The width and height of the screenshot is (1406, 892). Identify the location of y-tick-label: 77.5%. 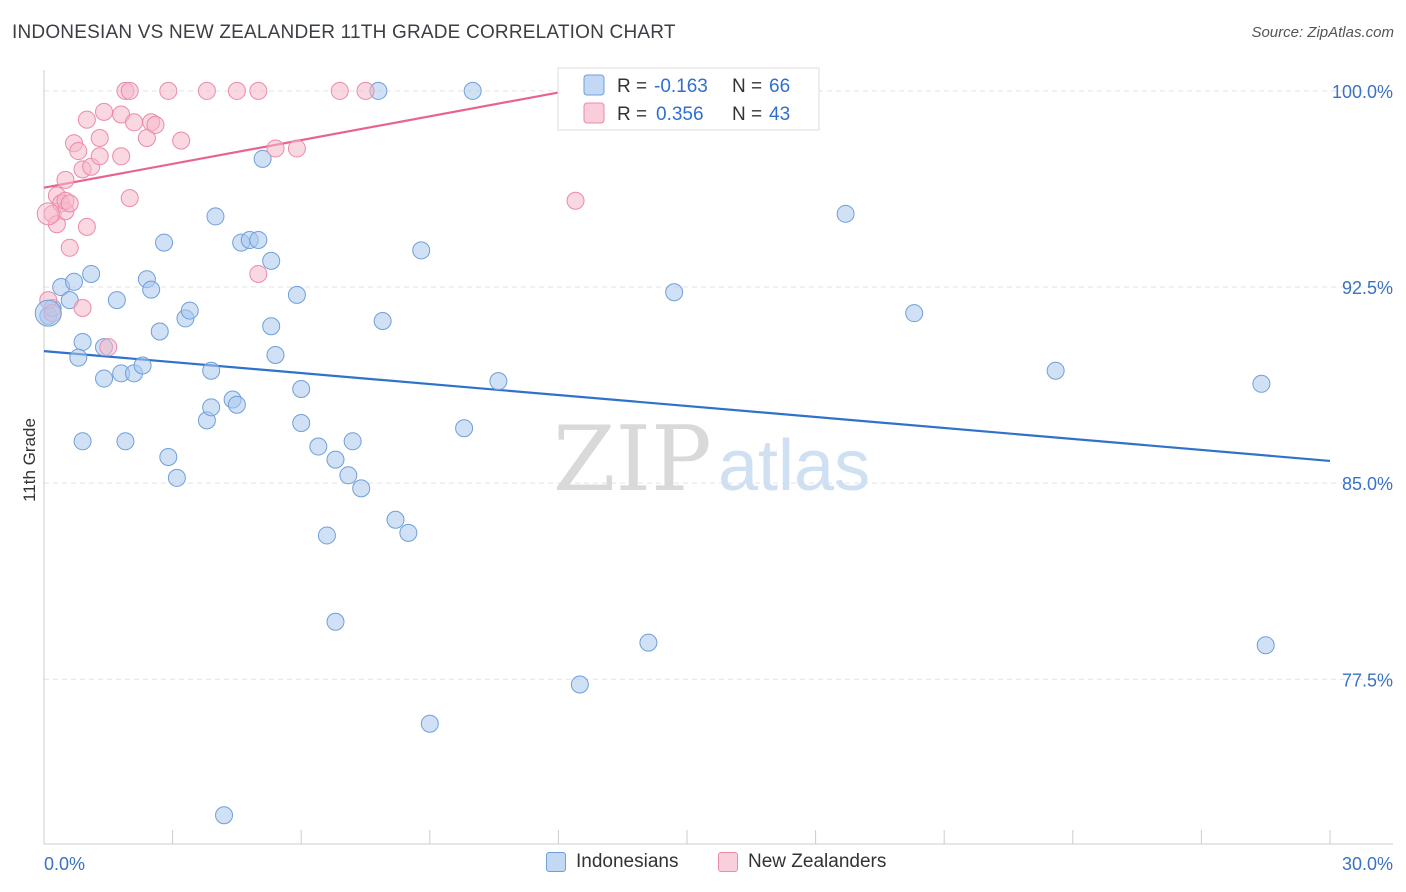
(1367, 680).